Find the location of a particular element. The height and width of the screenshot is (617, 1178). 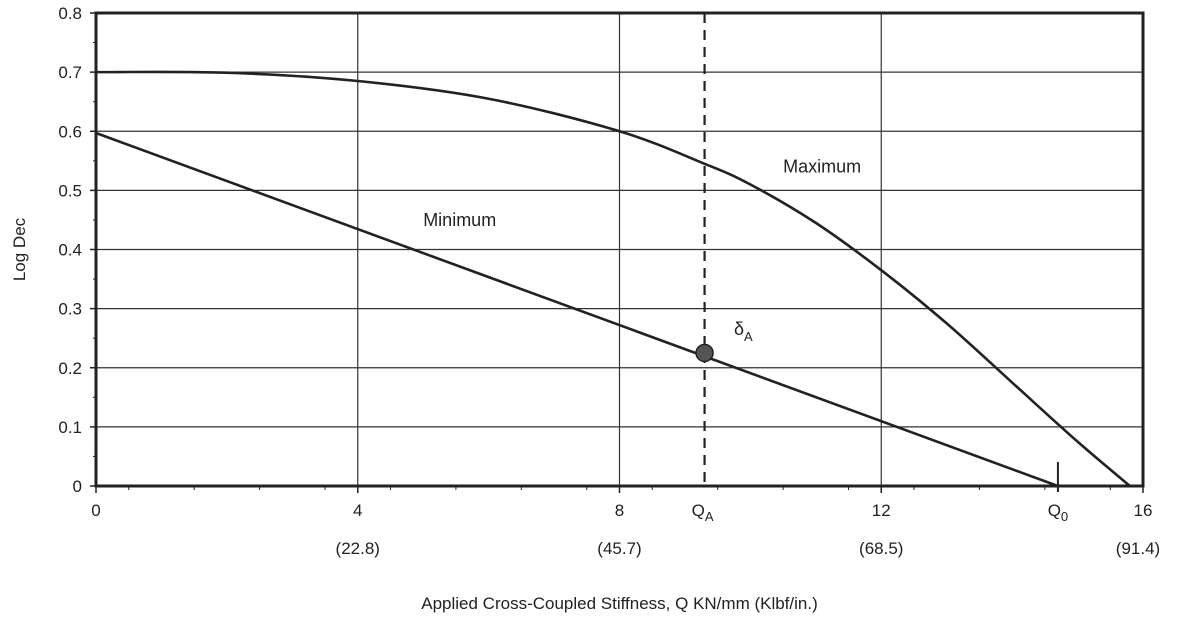

qa-label: QA is located at coordinates (703, 512).